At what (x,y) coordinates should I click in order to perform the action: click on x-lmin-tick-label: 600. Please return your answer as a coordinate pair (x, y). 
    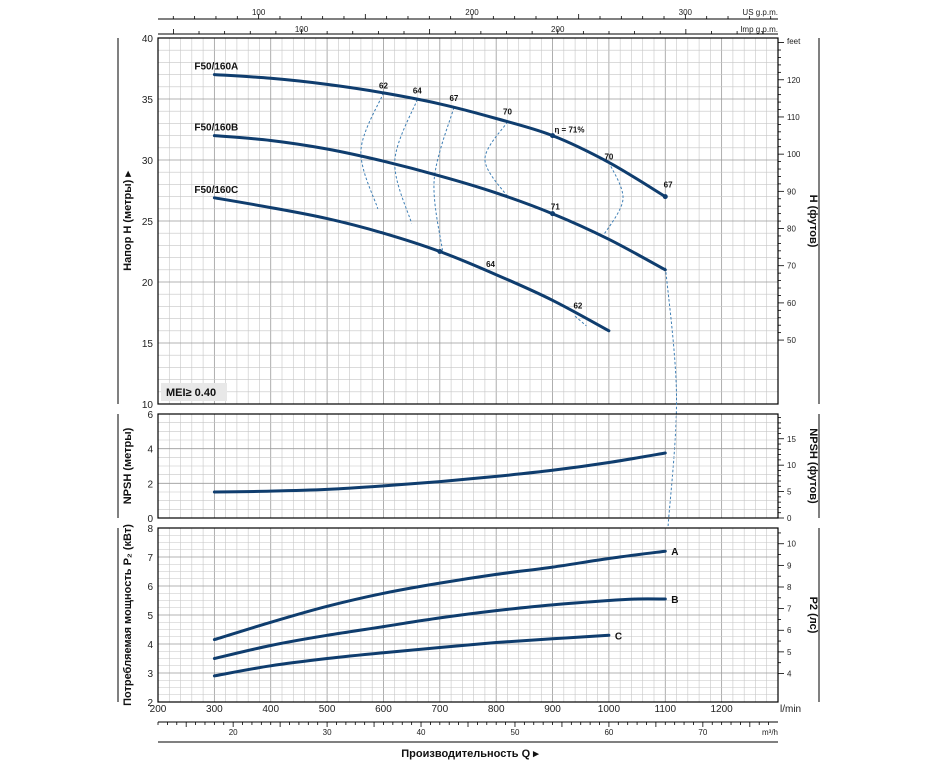
    Looking at the image, I should click on (383, 709).